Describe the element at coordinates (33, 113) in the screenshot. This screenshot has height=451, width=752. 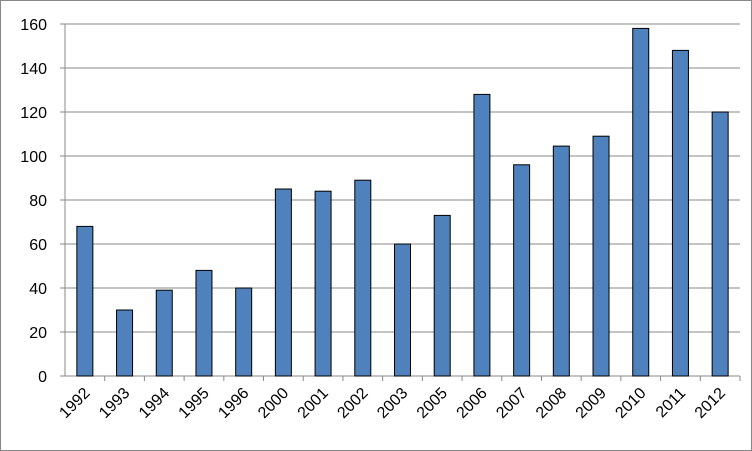
I see `y-tick-label: 120` at that location.